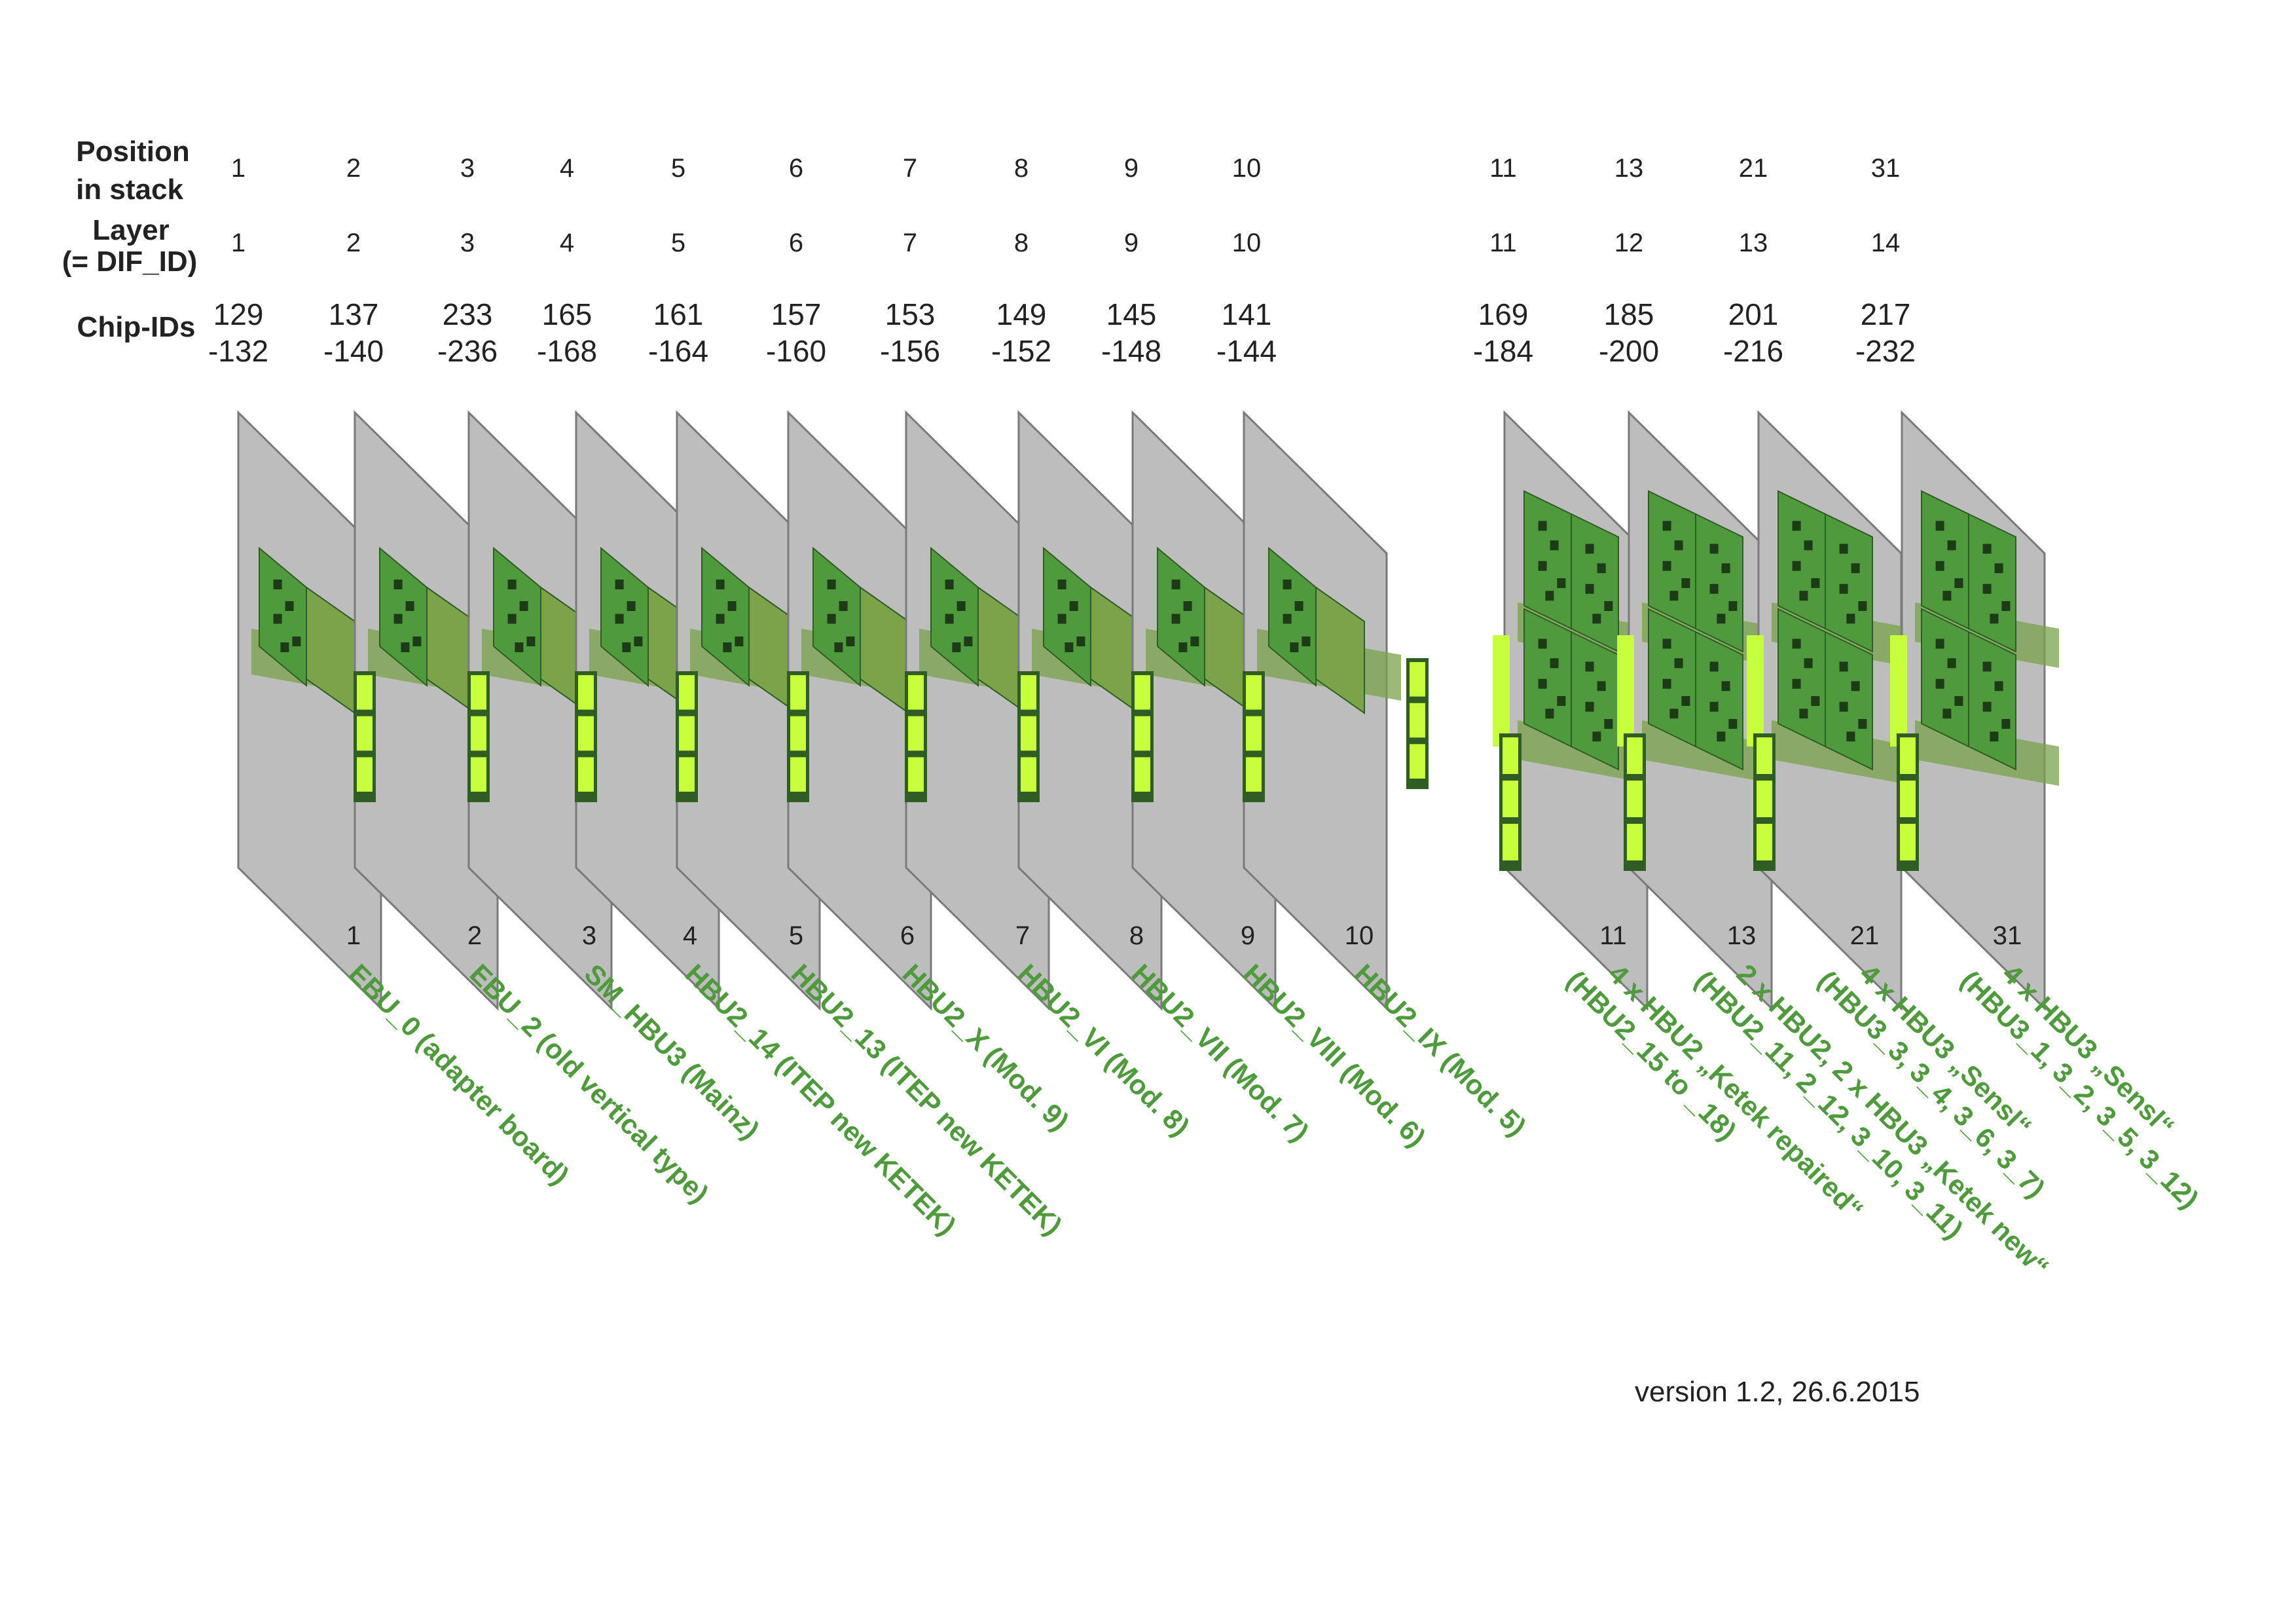  Describe the element at coordinates (1629, 168) in the screenshot. I see `position-value: 13` at that location.